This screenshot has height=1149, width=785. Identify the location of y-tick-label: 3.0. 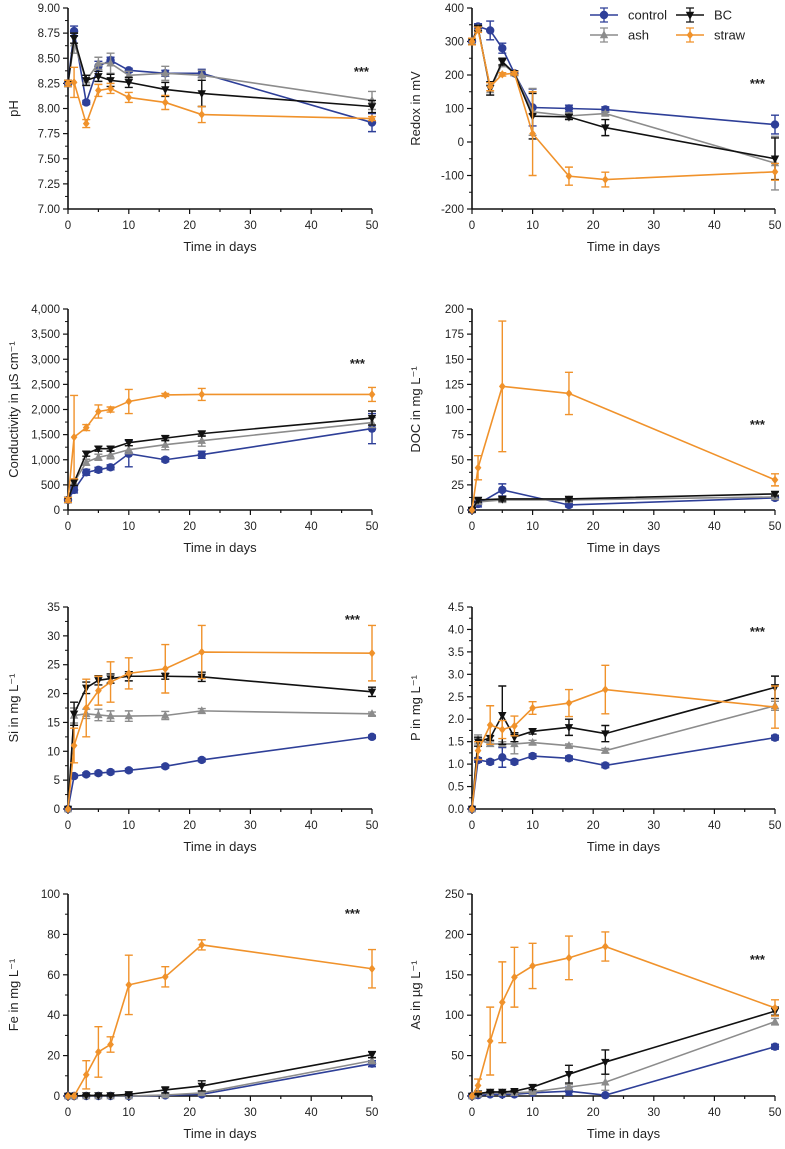
(456, 675).